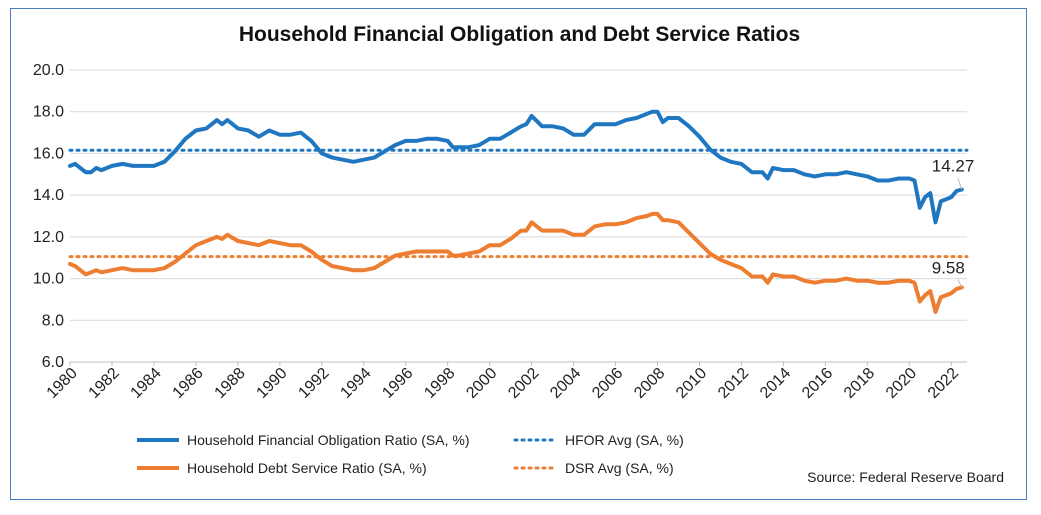  Describe the element at coordinates (733, 383) in the screenshot. I see `x-tick-label: 2012` at that location.